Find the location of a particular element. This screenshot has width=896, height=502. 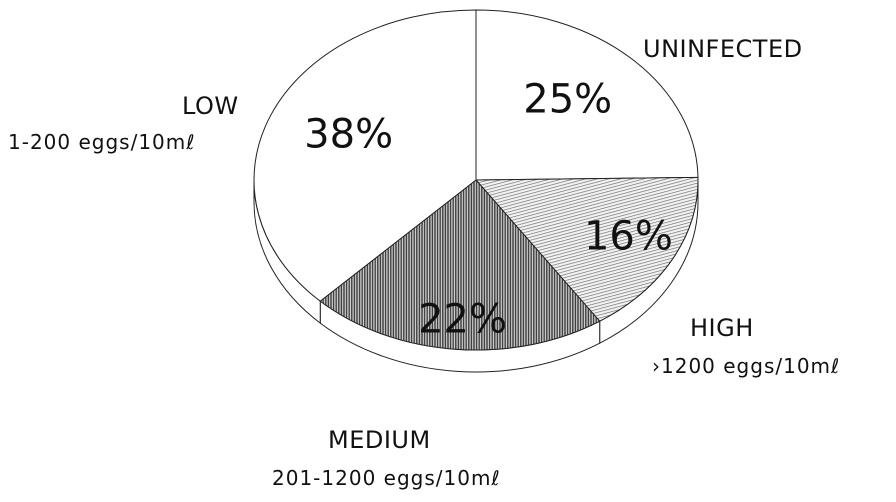

label-medium-range: 201-1200 eggs/10mℓ is located at coordinates (386, 478).